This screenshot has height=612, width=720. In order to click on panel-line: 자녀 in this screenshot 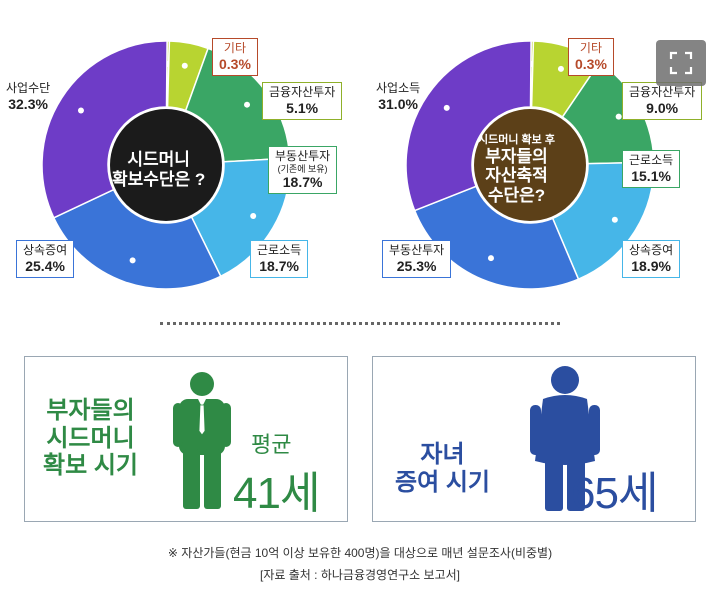, I will do `click(442, 454)`.